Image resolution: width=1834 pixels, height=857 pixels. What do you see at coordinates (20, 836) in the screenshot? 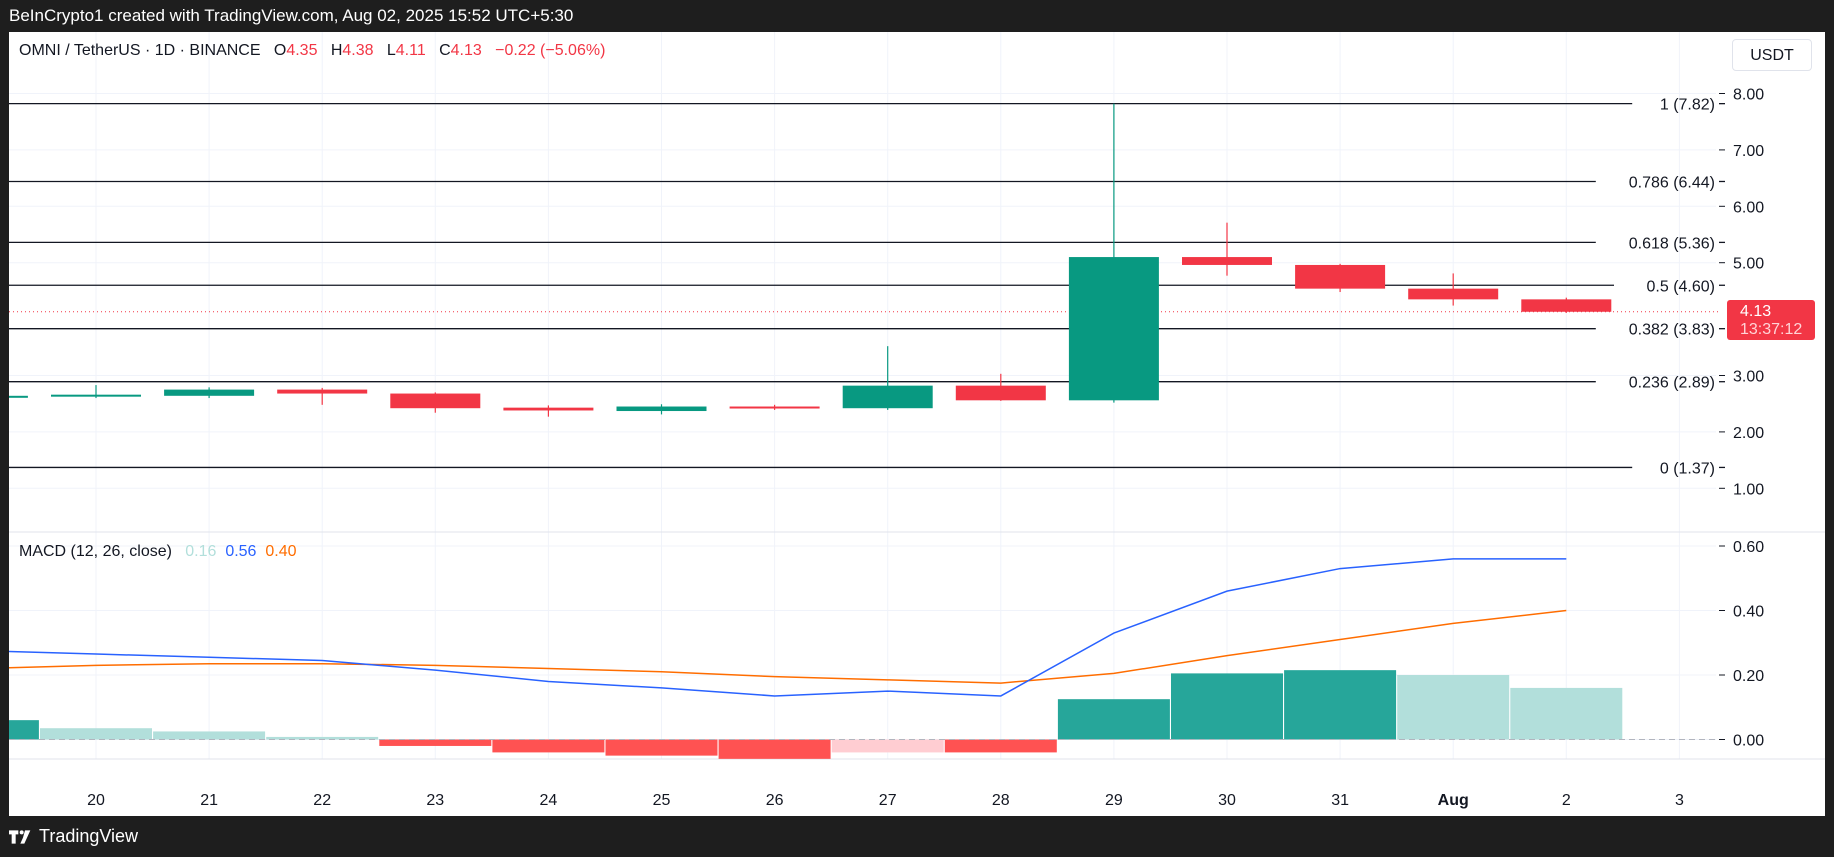
I see `tradingview-icon` at bounding box center [20, 836].